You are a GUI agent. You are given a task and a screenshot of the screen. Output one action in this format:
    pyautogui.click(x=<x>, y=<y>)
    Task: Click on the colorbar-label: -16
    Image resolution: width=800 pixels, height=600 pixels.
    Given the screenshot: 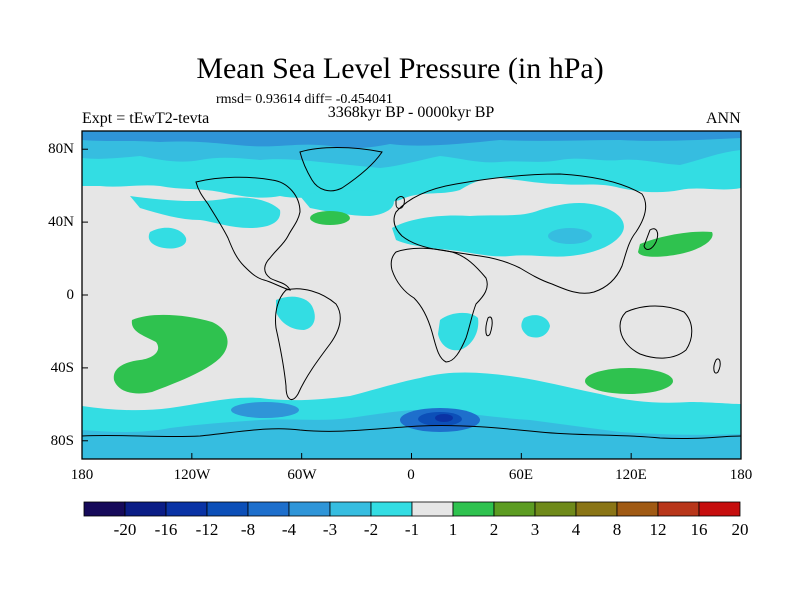 What is the action you would take?
    pyautogui.click(x=166, y=529)
    